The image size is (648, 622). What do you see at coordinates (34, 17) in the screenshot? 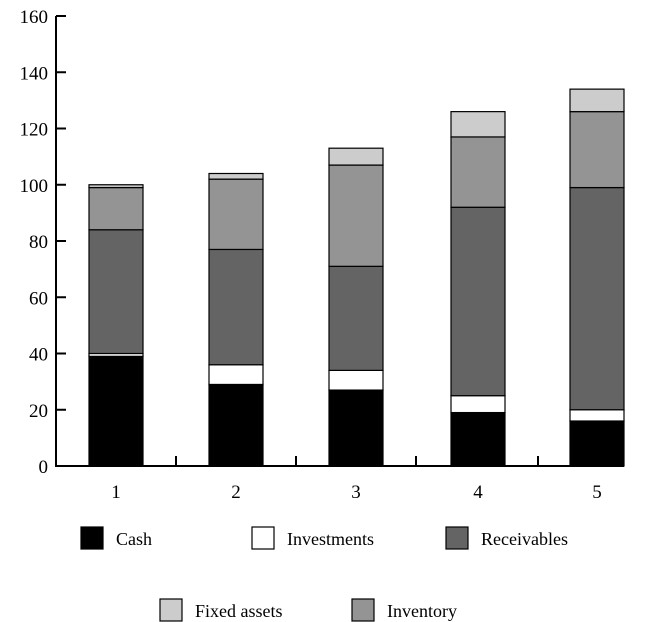
I see `y-tick-label: 160` at bounding box center [34, 17].